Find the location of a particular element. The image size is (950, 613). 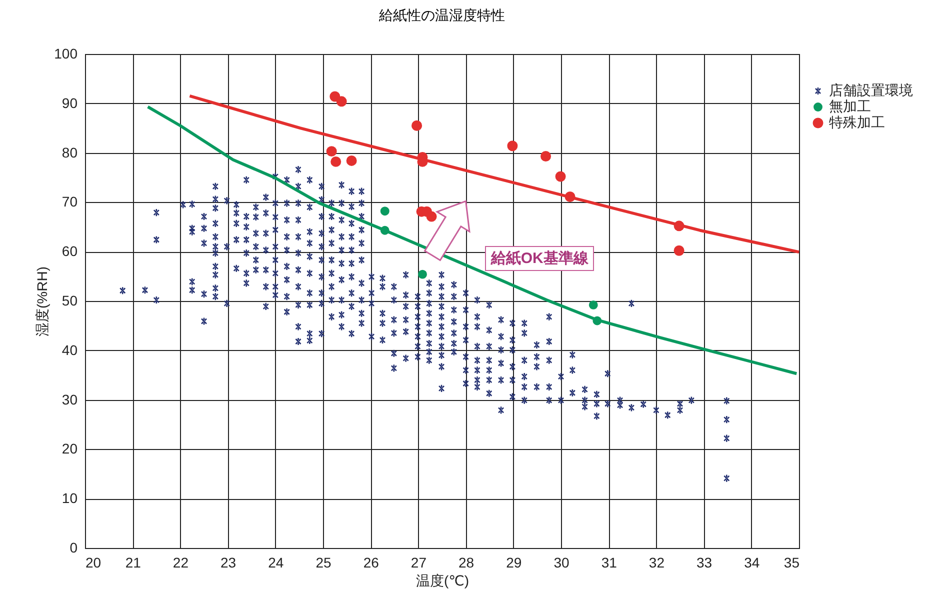

y-tick-label: 40 is located at coordinates (70, 350).